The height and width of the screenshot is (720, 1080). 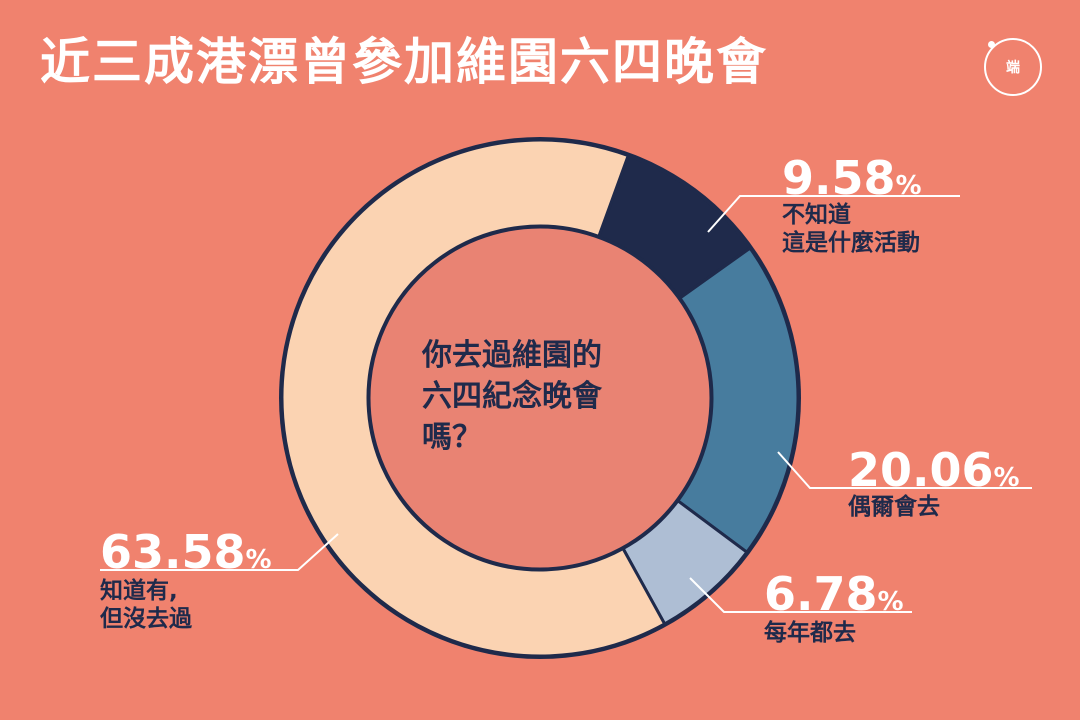 What do you see at coordinates (821, 594) in the screenshot?
I see `slice-value-number-2: 6.78` at bounding box center [821, 594].